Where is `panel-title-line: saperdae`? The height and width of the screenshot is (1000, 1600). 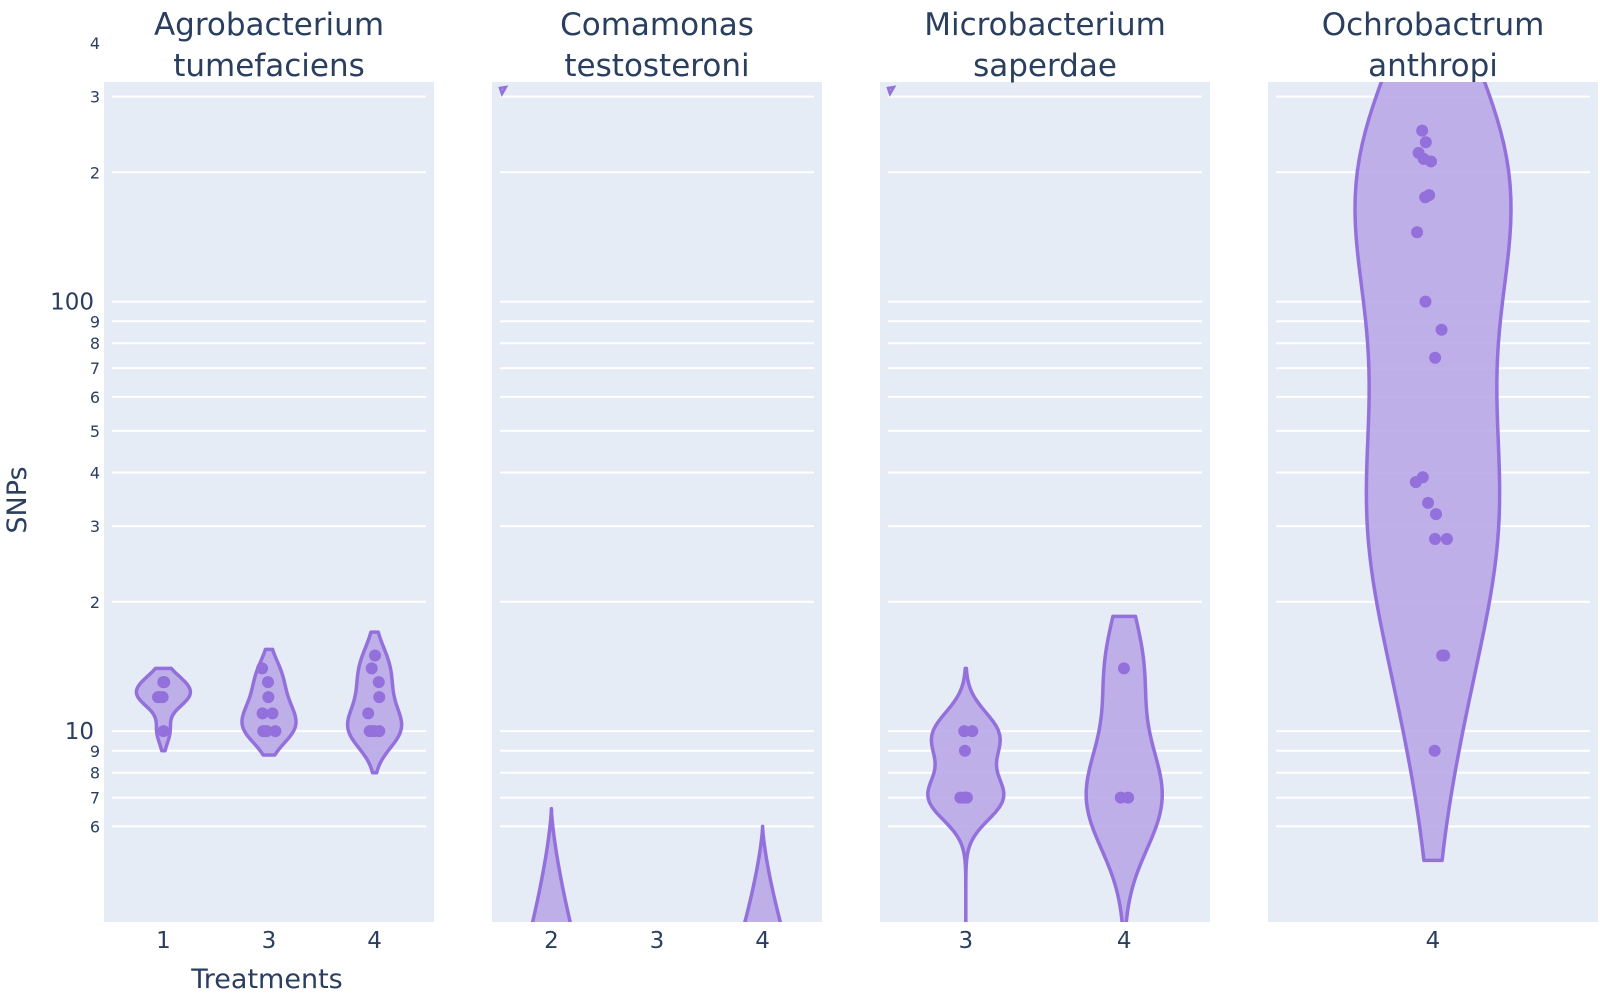
panel-title-line: saperdae is located at coordinates (1045, 66).